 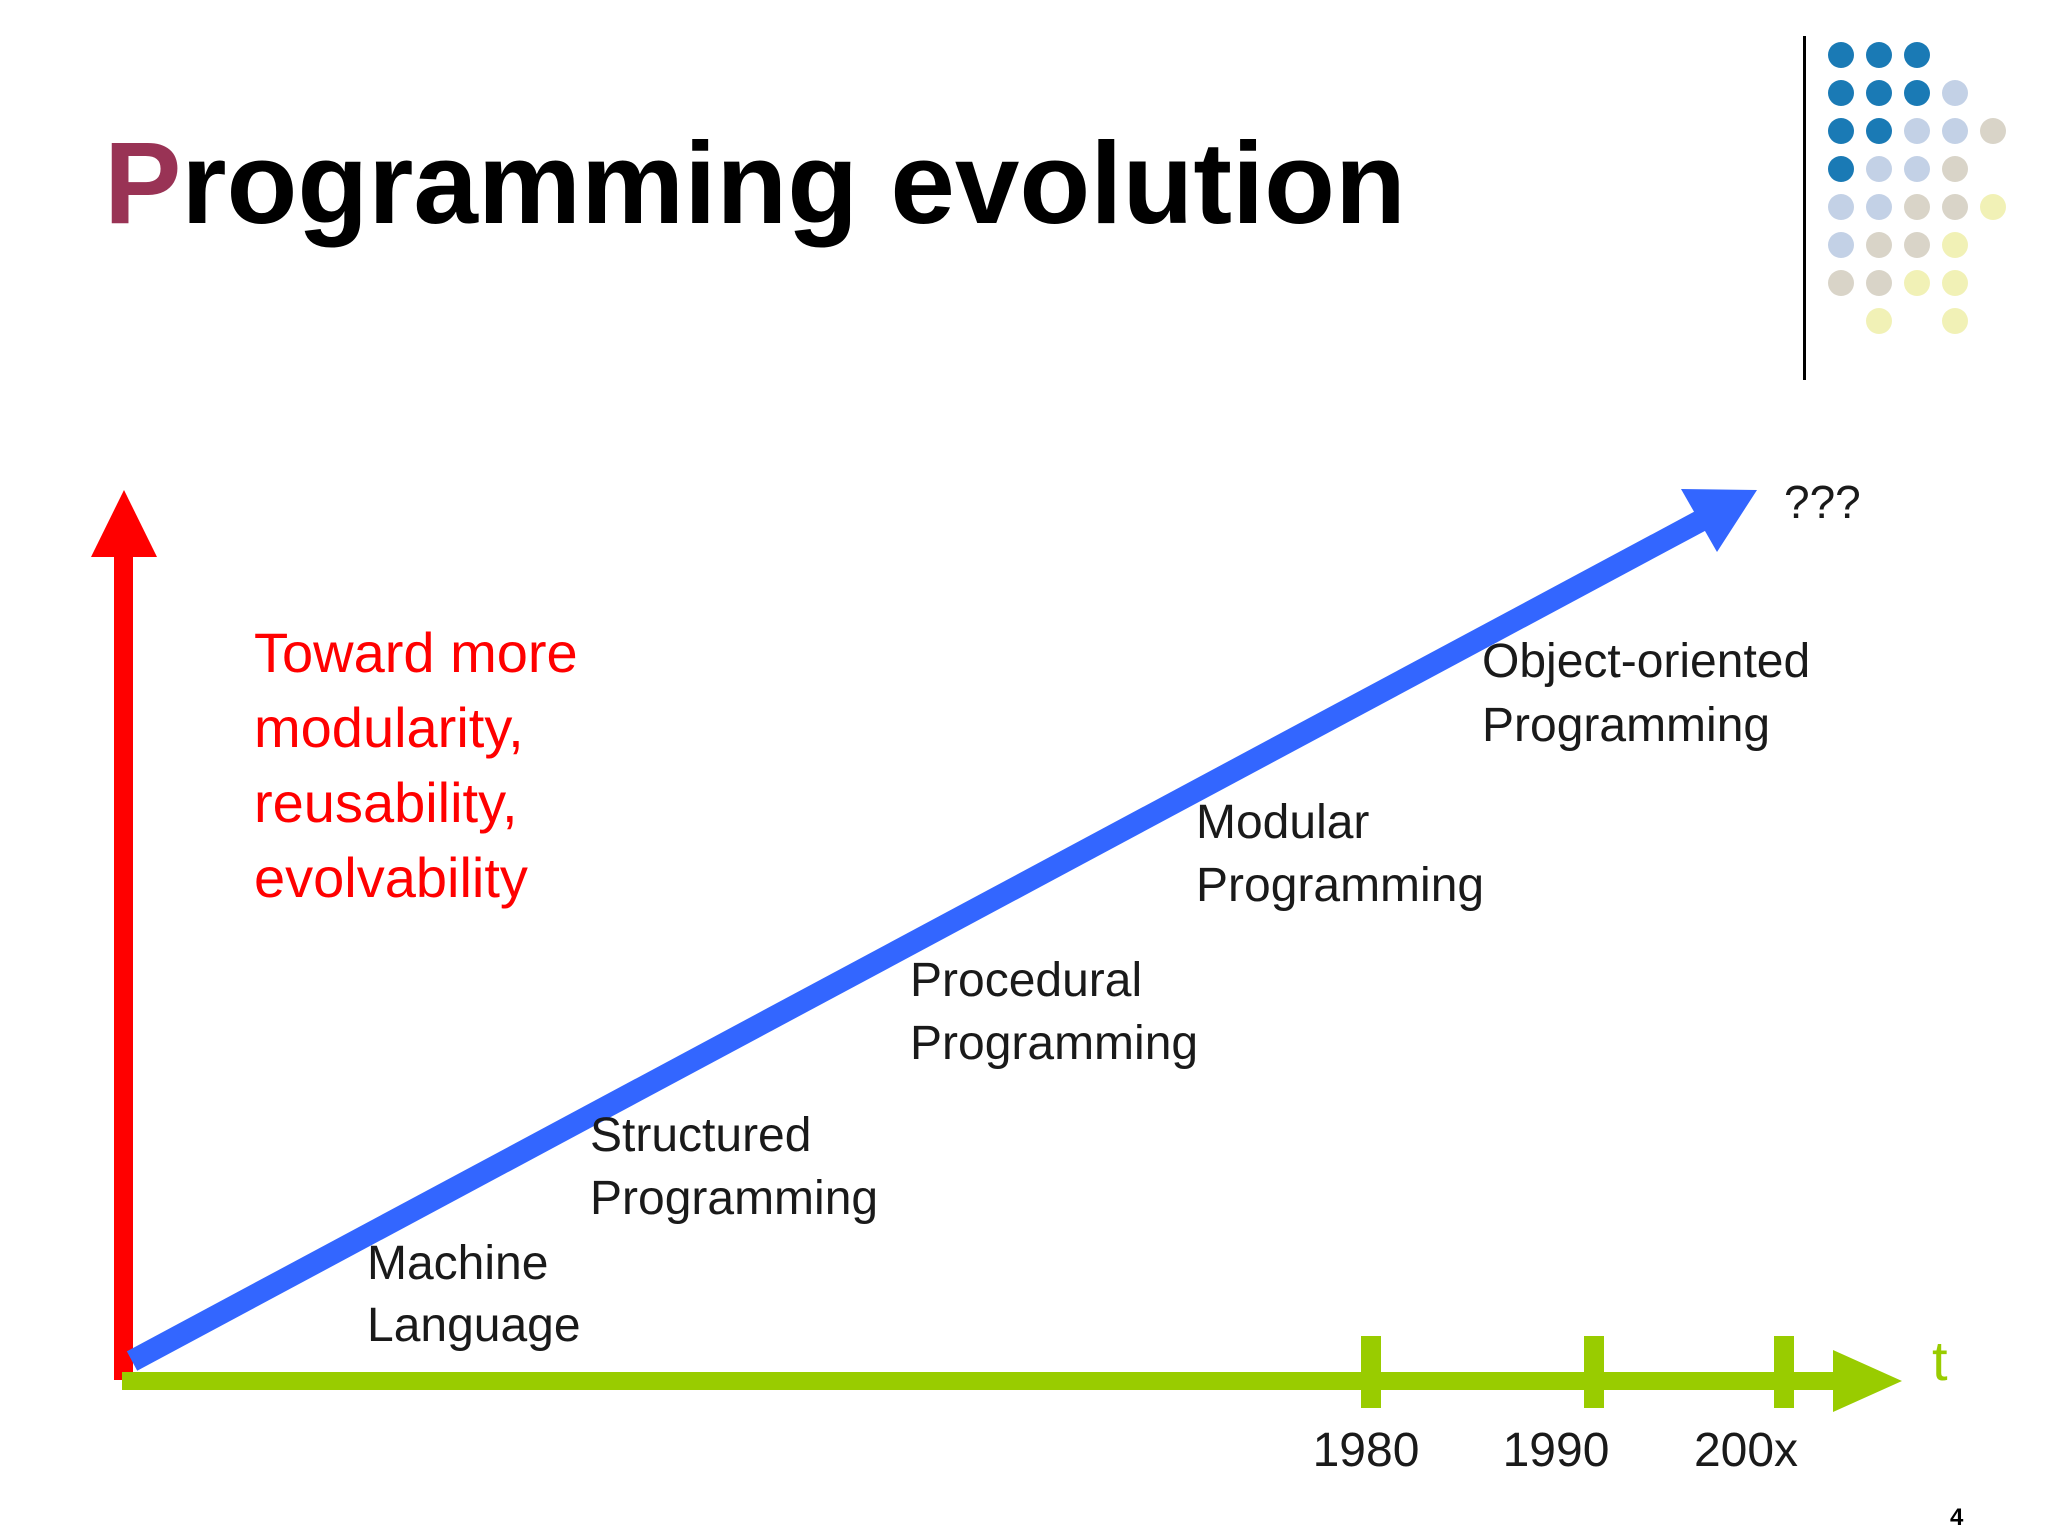 I want to click on stage-structured-line-1: Structured, so click(x=700, y=1135).